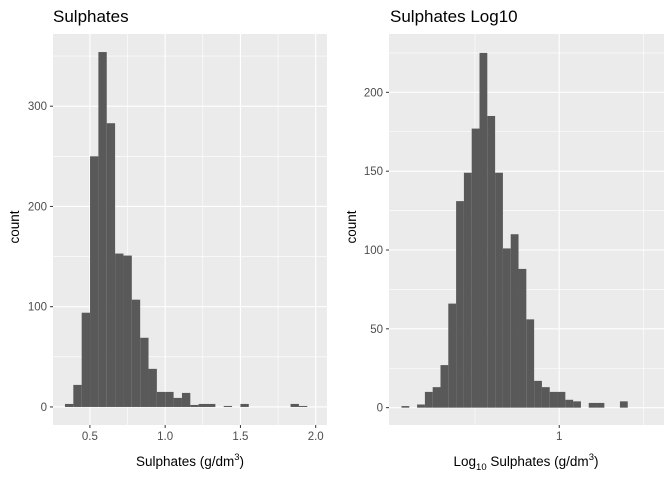 Image resolution: width=672 pixels, height=480 pixels. I want to click on sulphates-log10-x-axis-title: Log10 Sulphates (g/dm3), so click(526, 462).